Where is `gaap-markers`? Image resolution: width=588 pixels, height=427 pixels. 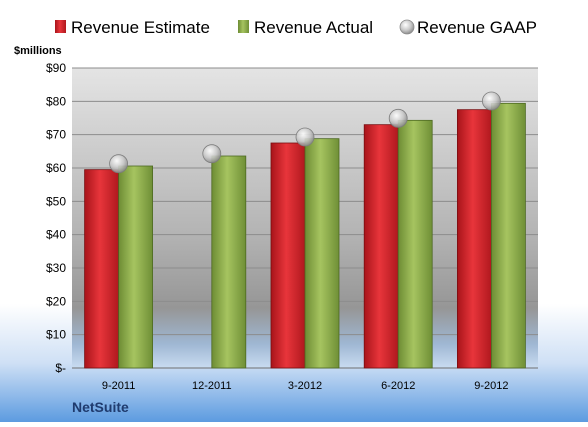 gaap-markers is located at coordinates (305, 132).